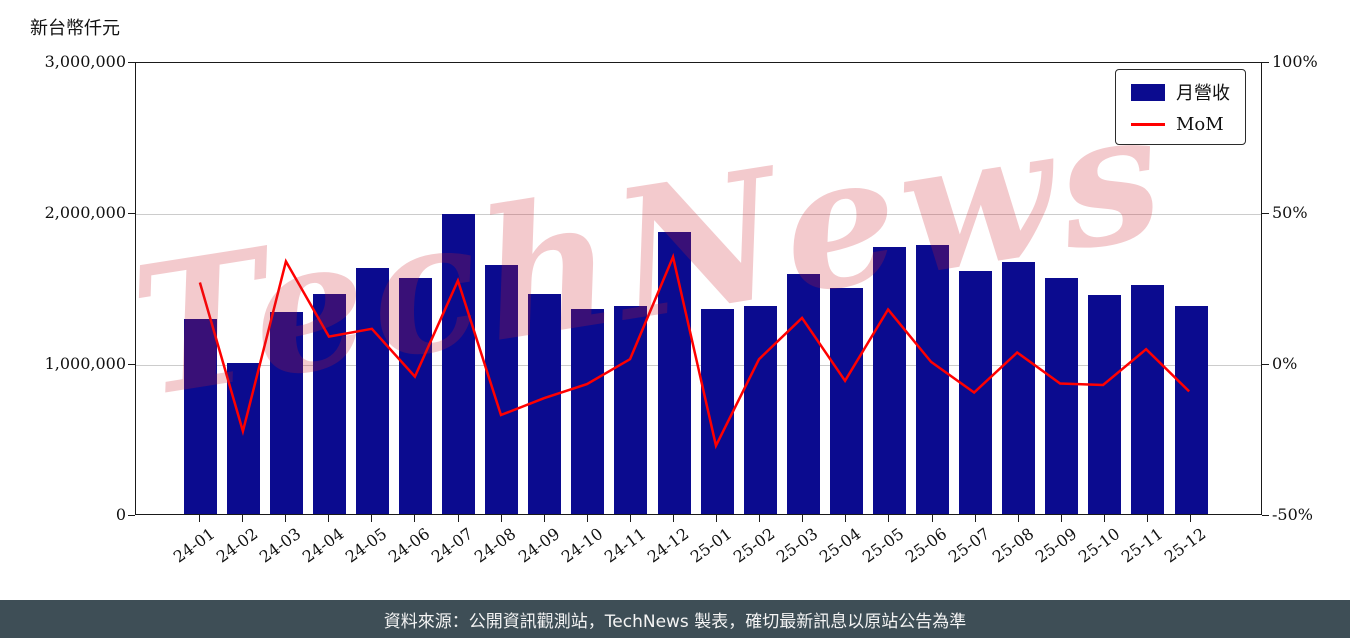 The height and width of the screenshot is (638, 1350). I want to click on x-tick-label-24-04: 24-04, so click(323, 545).